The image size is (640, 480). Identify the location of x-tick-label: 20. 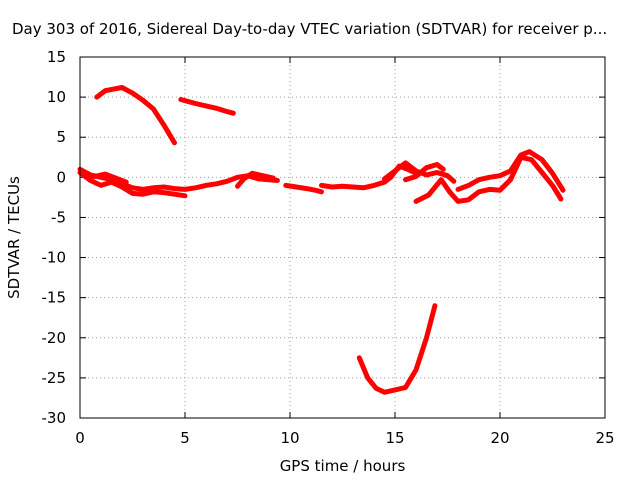
(499, 438).